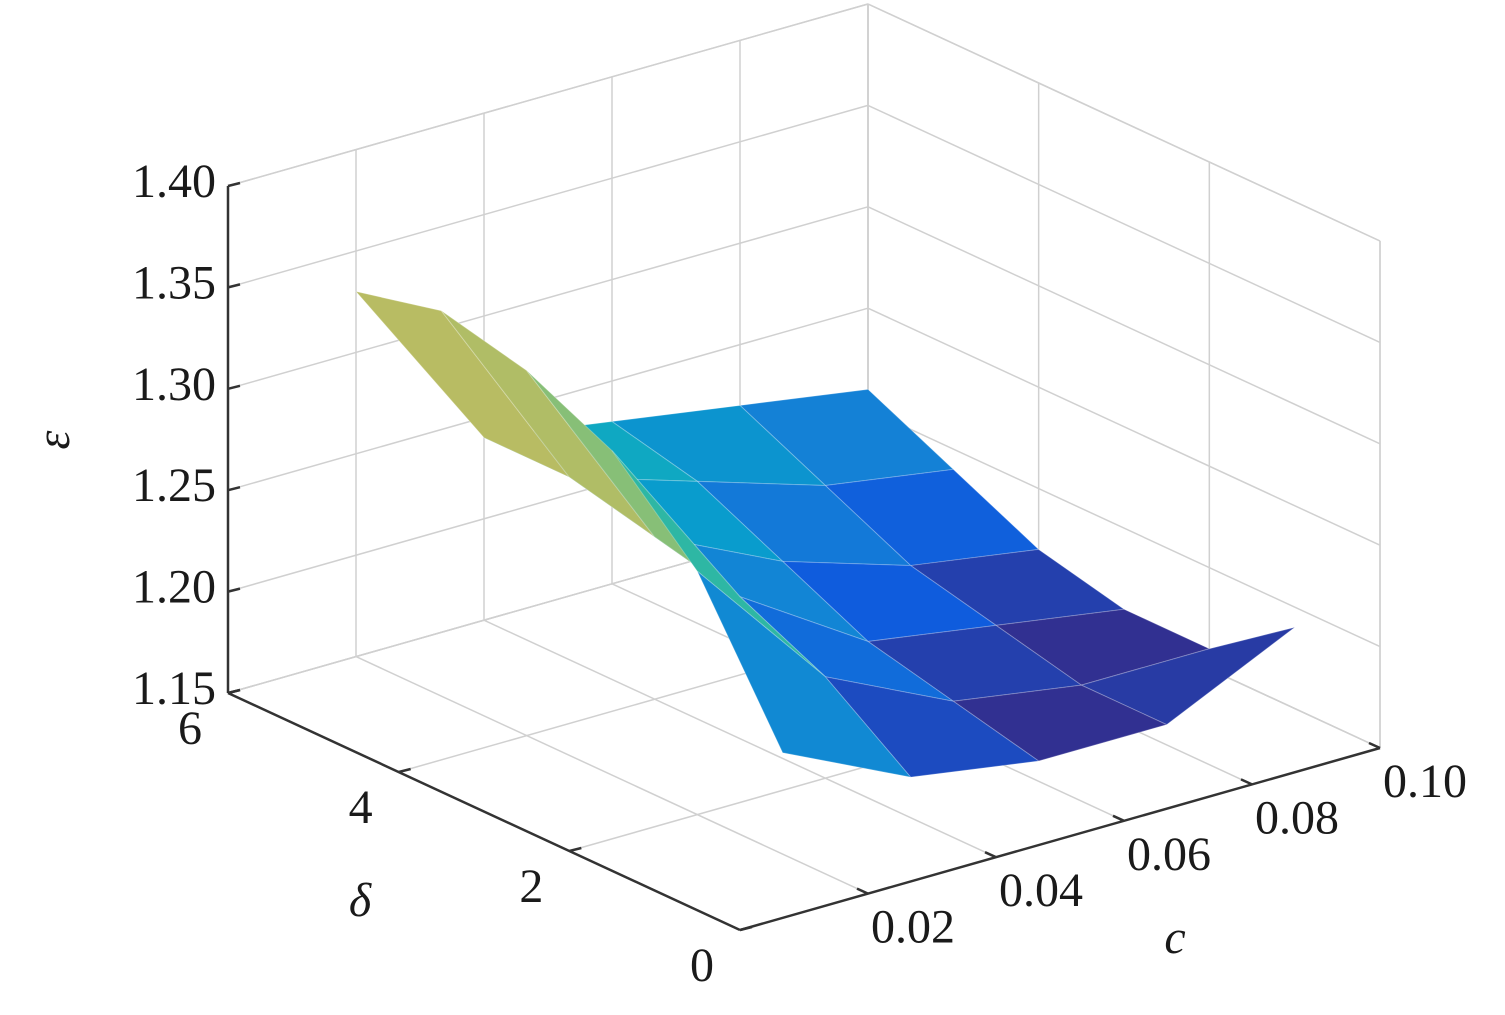  Describe the element at coordinates (531, 886) in the screenshot. I see `y-tick-label: 2` at that location.